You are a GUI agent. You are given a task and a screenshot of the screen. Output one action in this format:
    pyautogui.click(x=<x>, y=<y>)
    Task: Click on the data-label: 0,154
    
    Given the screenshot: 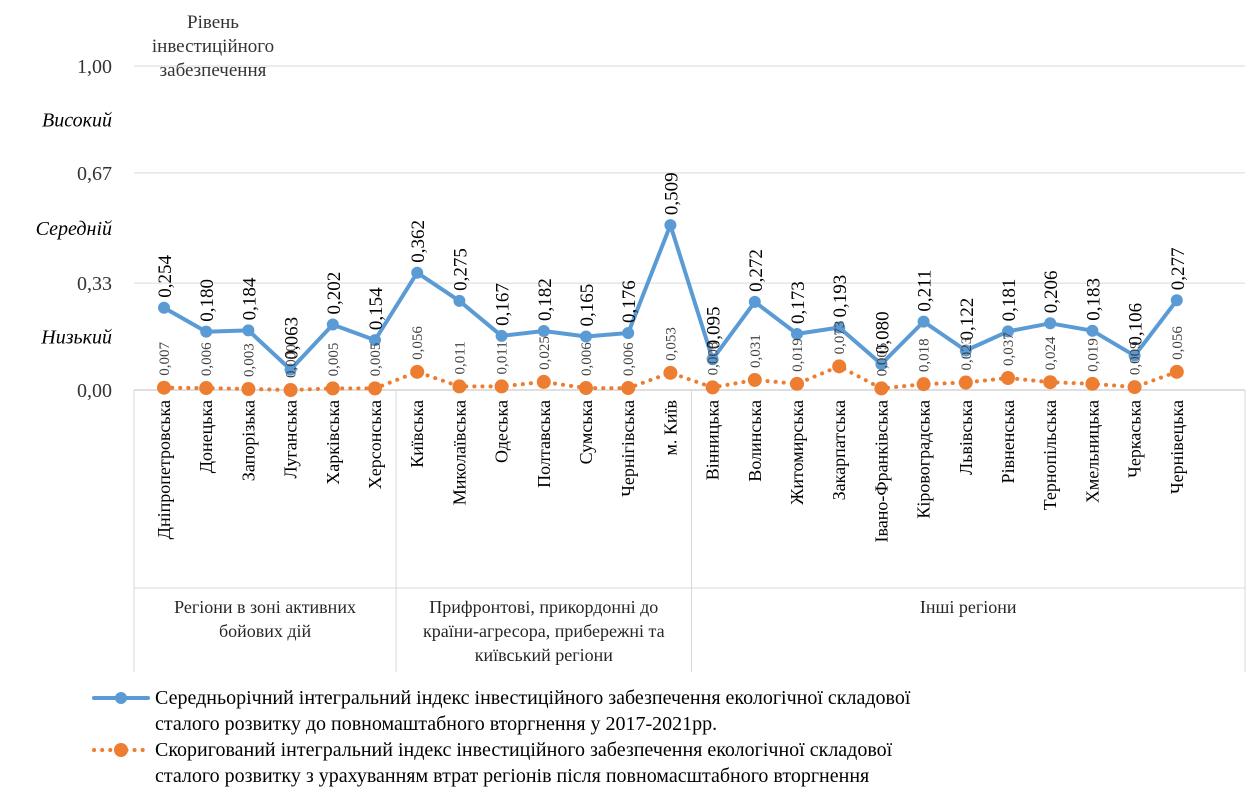 What is the action you would take?
    pyautogui.click(x=376, y=308)
    